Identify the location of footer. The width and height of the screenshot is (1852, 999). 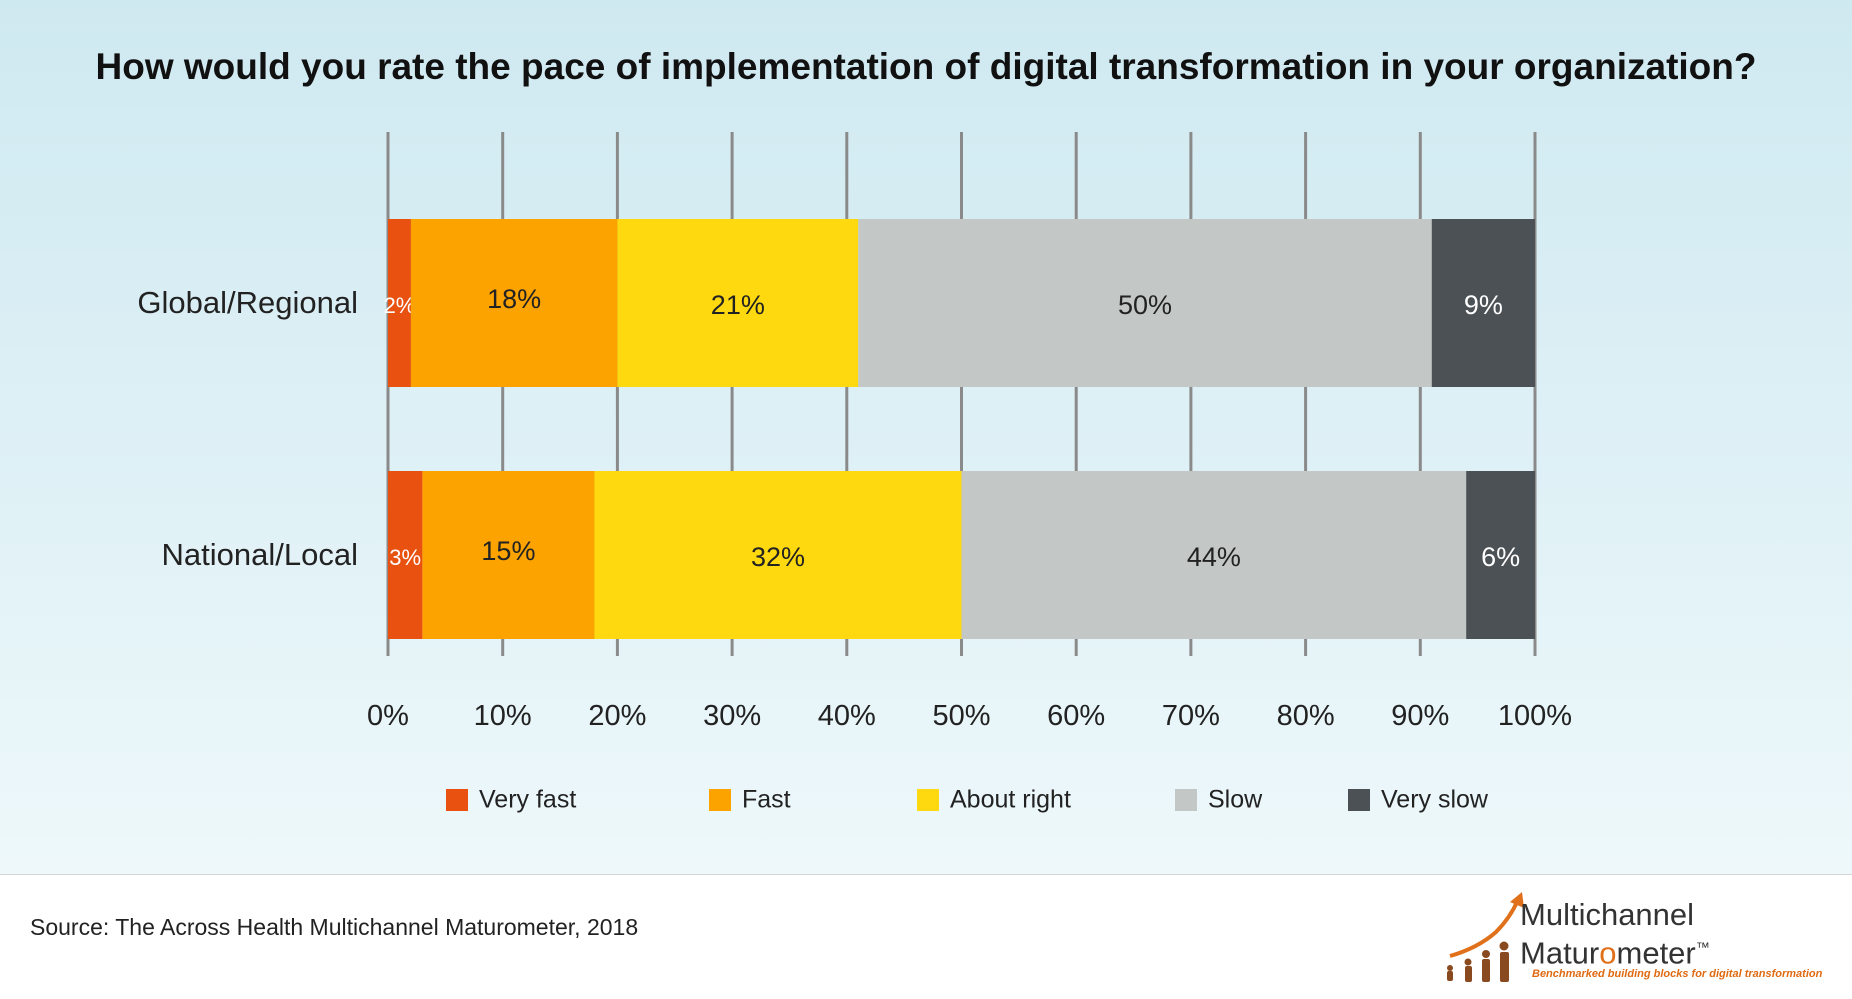
(926, 936).